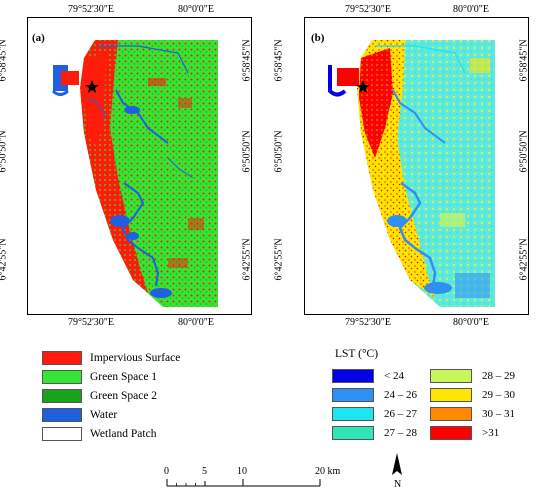  Describe the element at coordinates (91, 9) in the screenshot. I see `panel-a-top-lon-1: 79°52'30"E` at that location.